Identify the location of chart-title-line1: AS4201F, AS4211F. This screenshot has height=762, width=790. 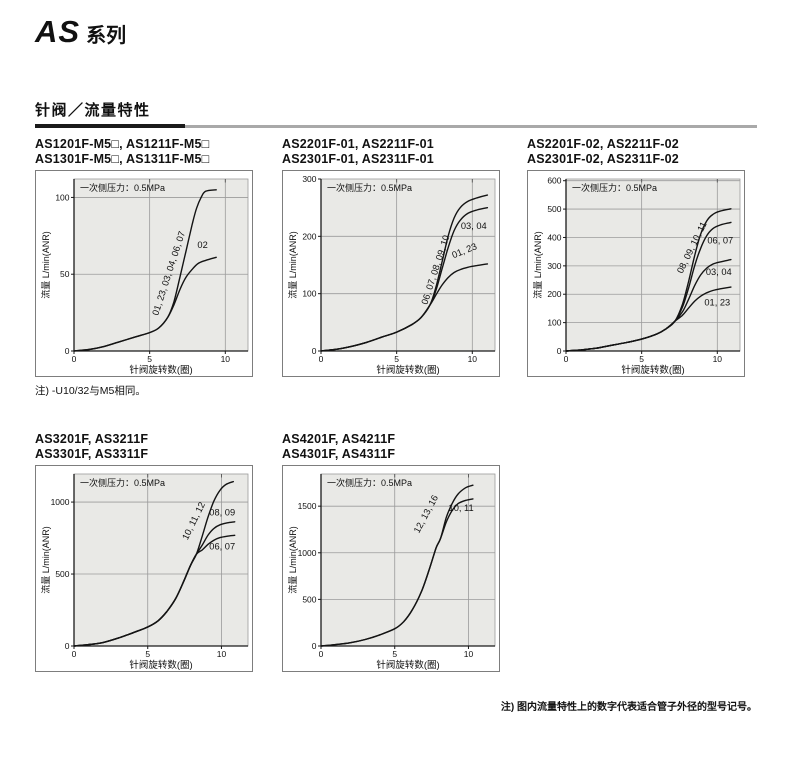
(339, 439).